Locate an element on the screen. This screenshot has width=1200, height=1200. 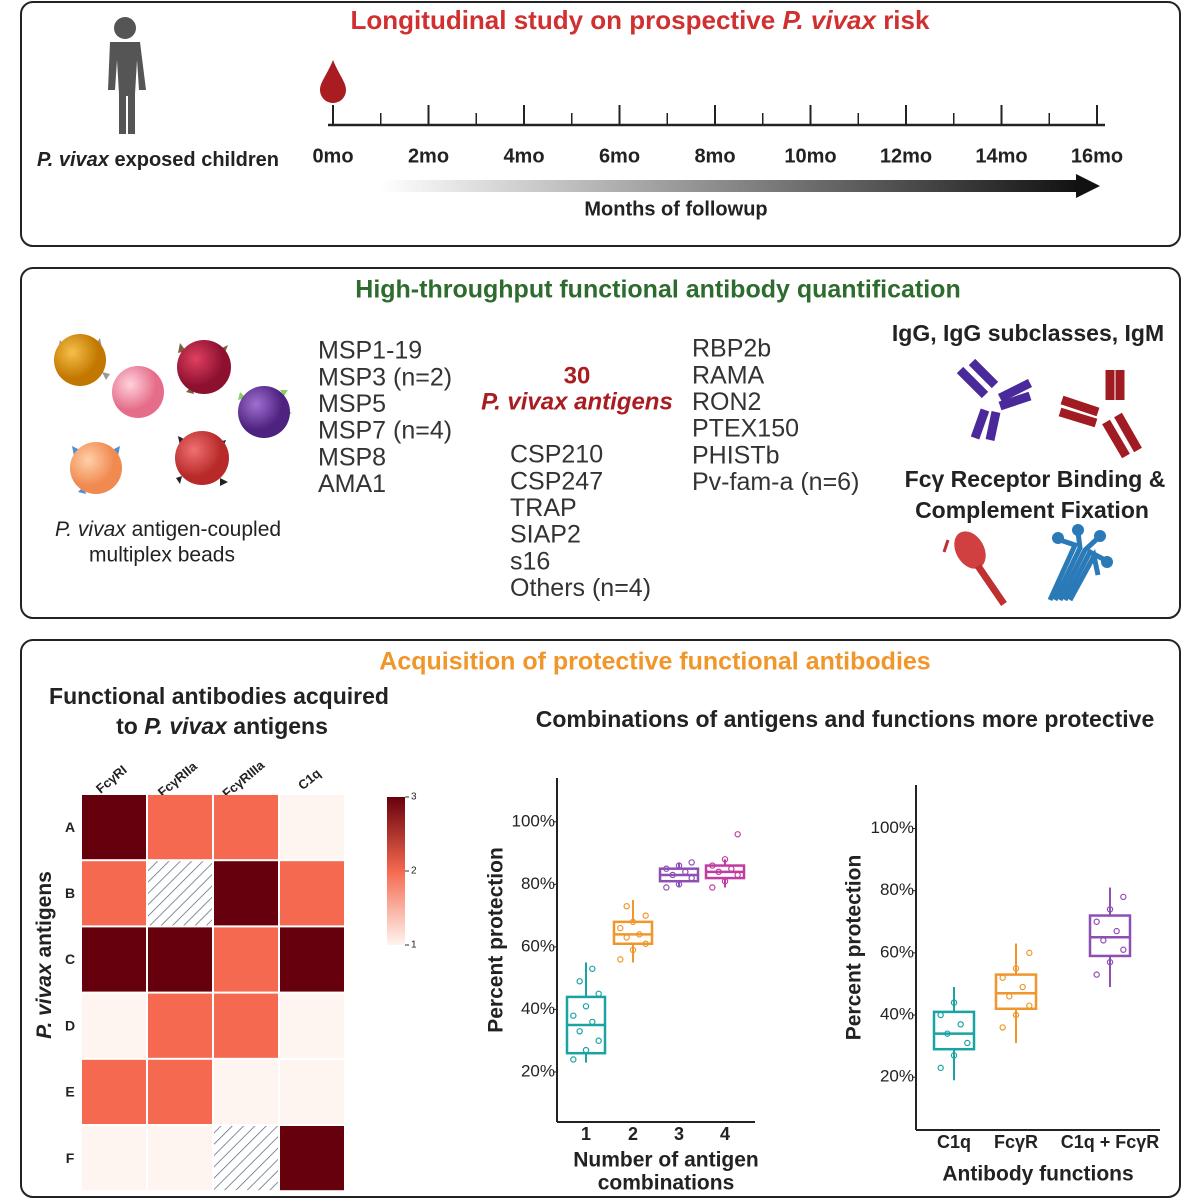
antigen-name: MSP8 is located at coordinates (352, 457).